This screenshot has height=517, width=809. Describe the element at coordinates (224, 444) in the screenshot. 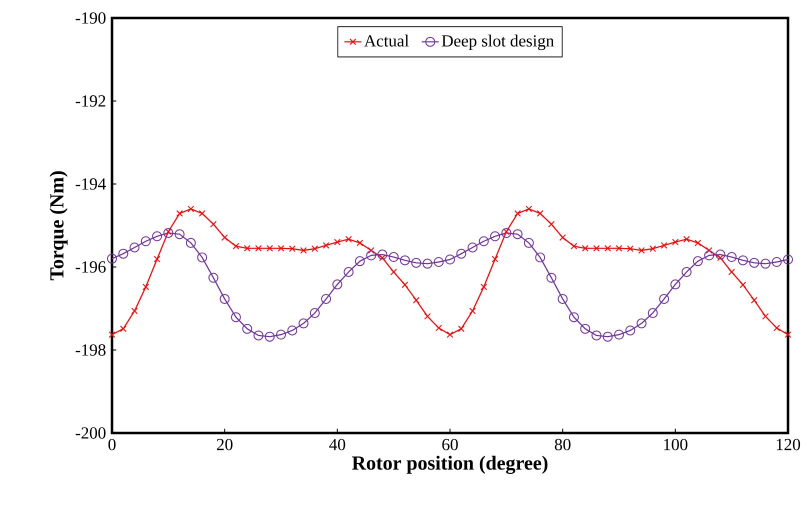

I see `x-tick-label: 20` at that location.